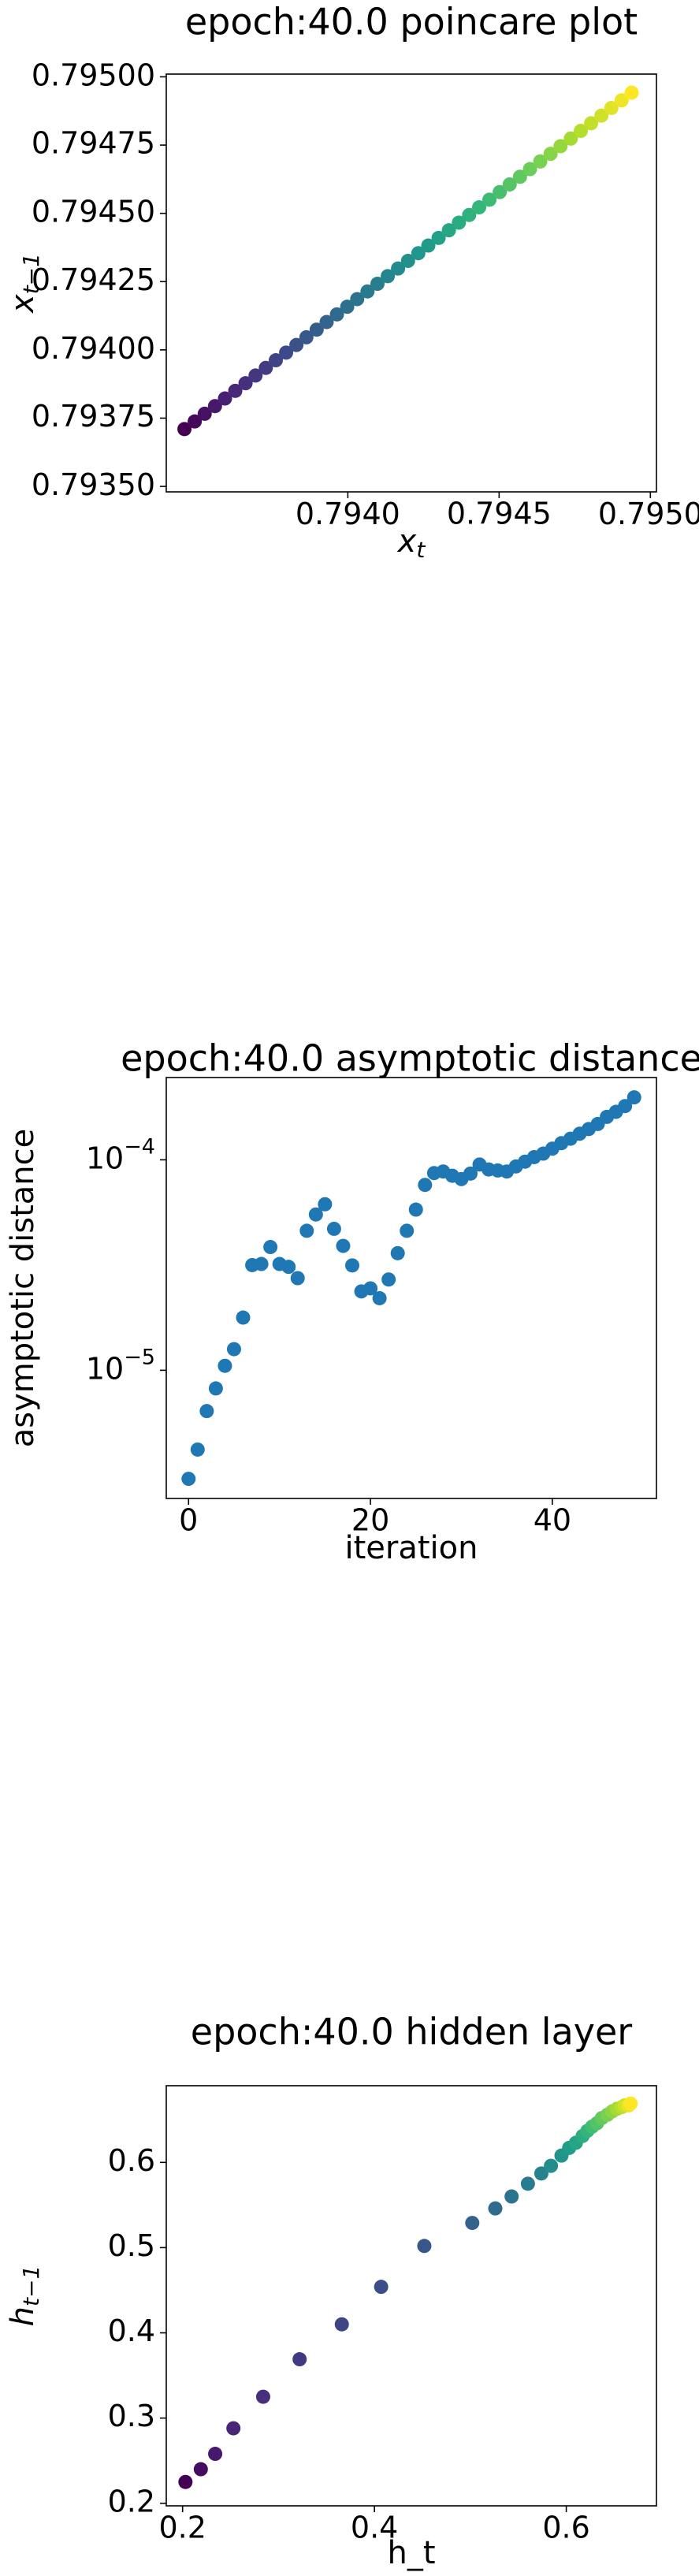  What do you see at coordinates (93, 143) in the screenshot?
I see `tick-label: 0.79475` at bounding box center [93, 143].